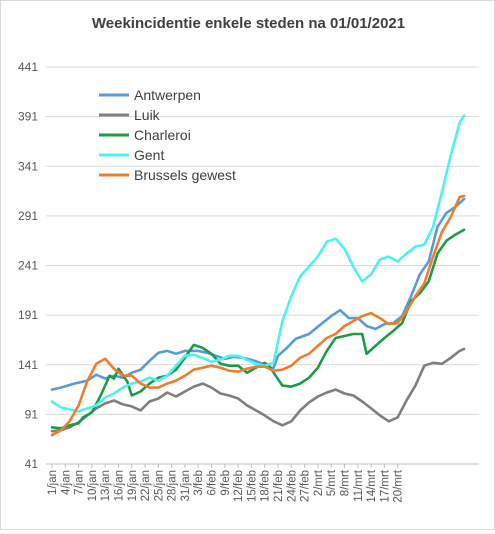  What do you see at coordinates (28, 266) in the screenshot?
I see `y-tick-label: 241` at bounding box center [28, 266].